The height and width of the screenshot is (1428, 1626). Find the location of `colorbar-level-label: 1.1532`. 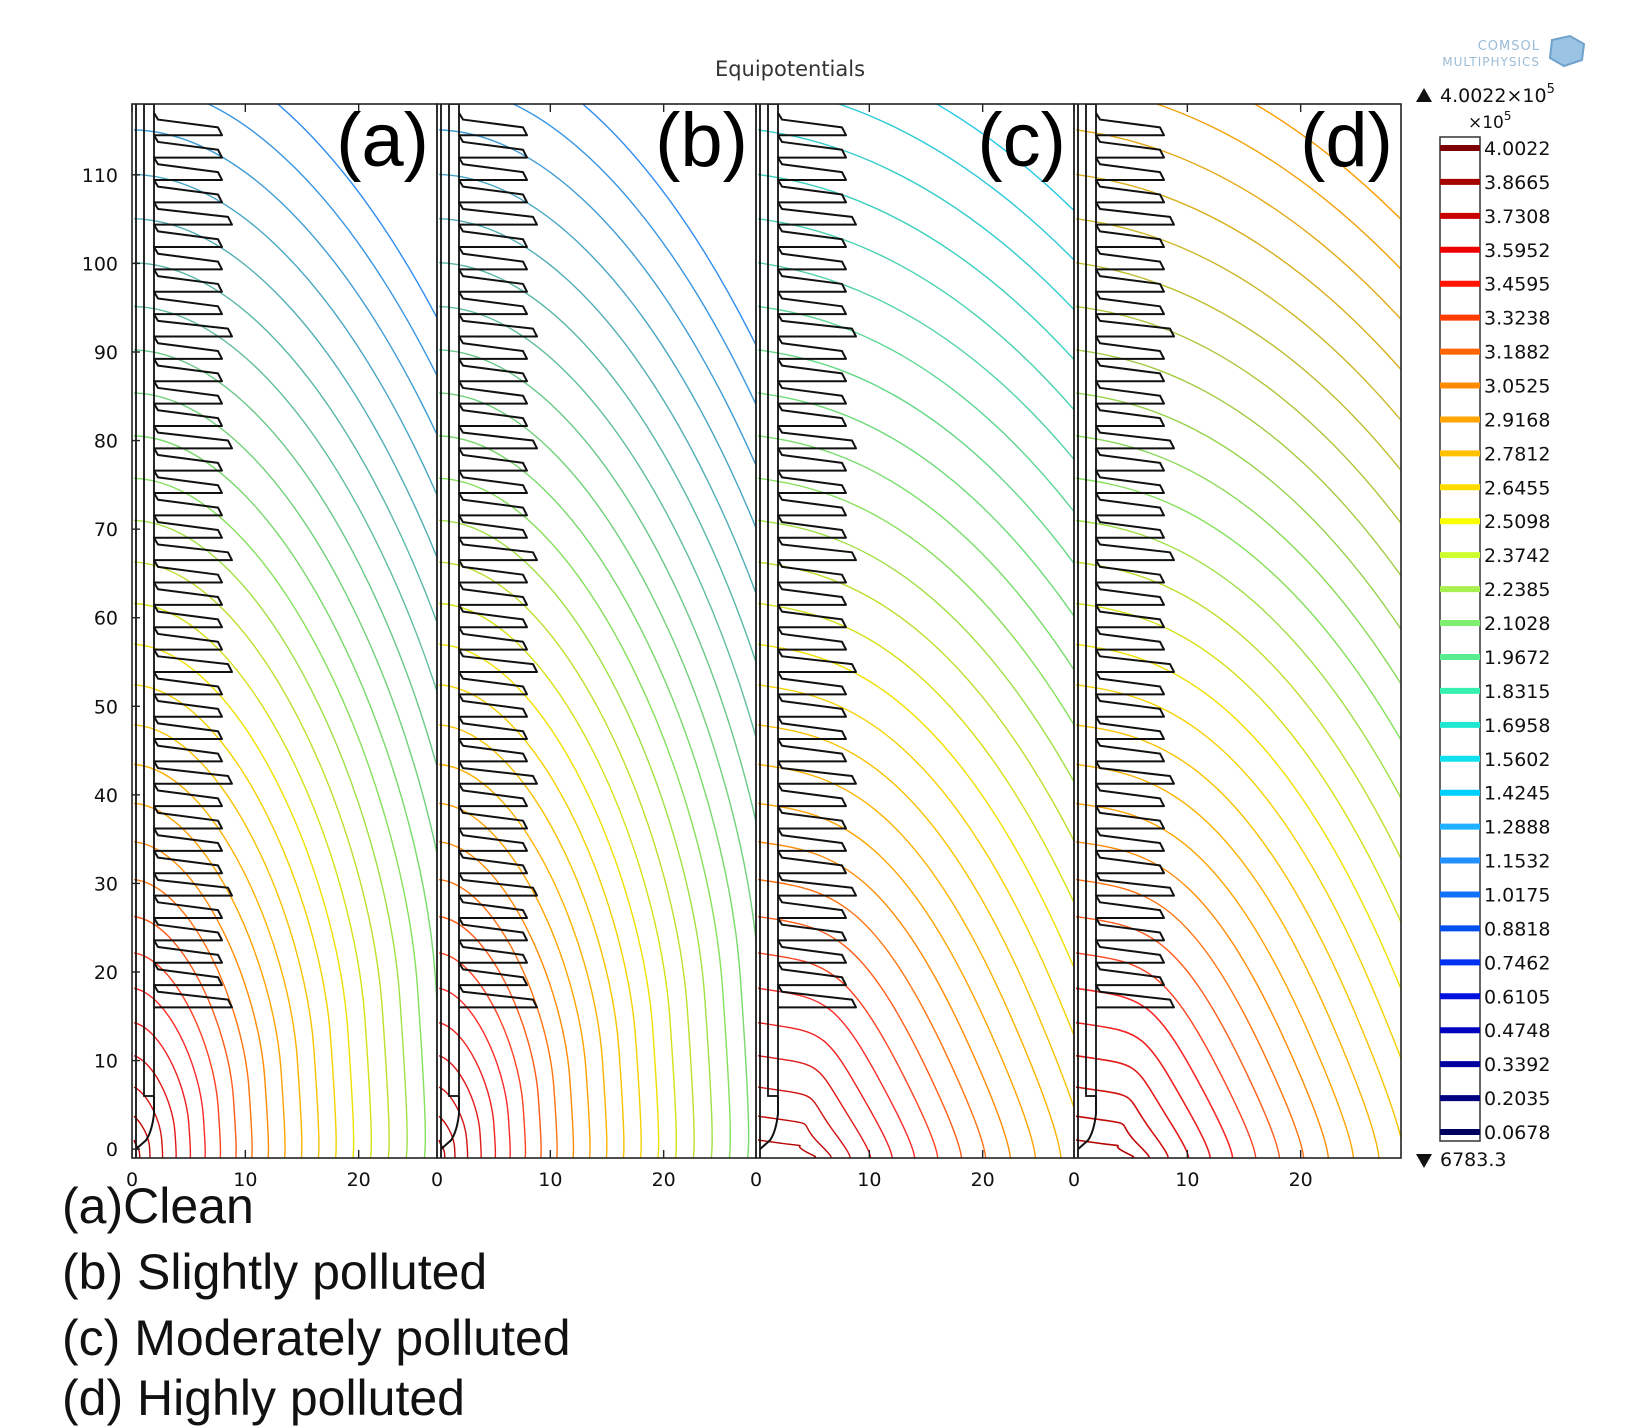

colorbar-level-label: 1.1532 is located at coordinates (1517, 862).